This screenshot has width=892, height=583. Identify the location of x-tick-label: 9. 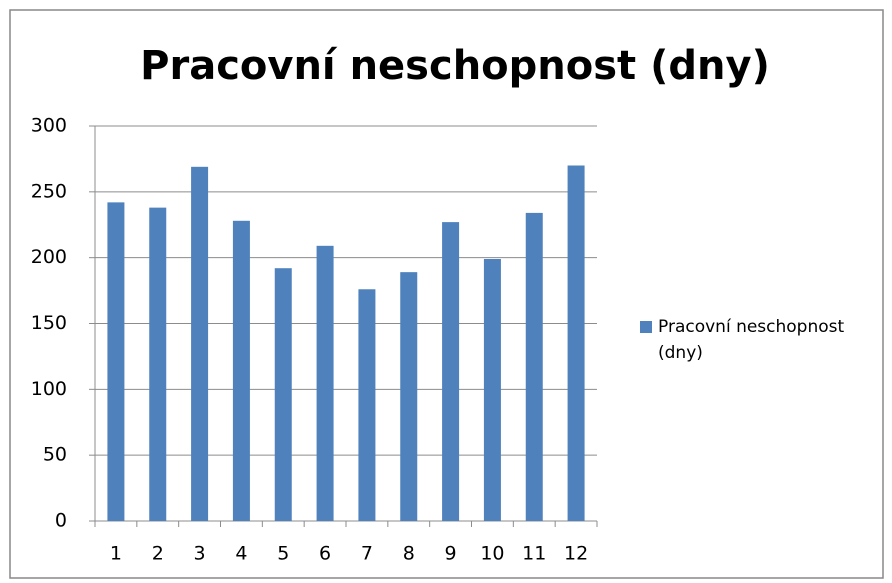
(451, 554).